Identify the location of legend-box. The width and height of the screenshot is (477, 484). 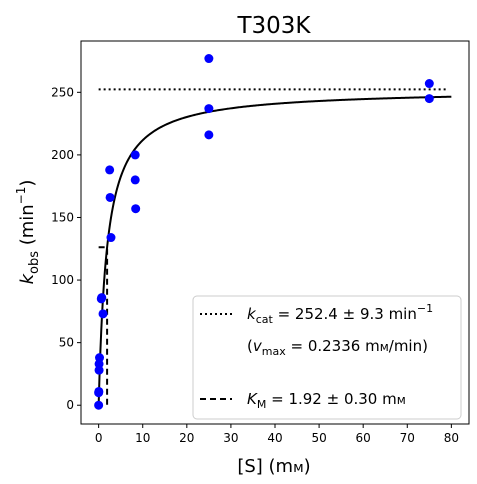
(327, 357).